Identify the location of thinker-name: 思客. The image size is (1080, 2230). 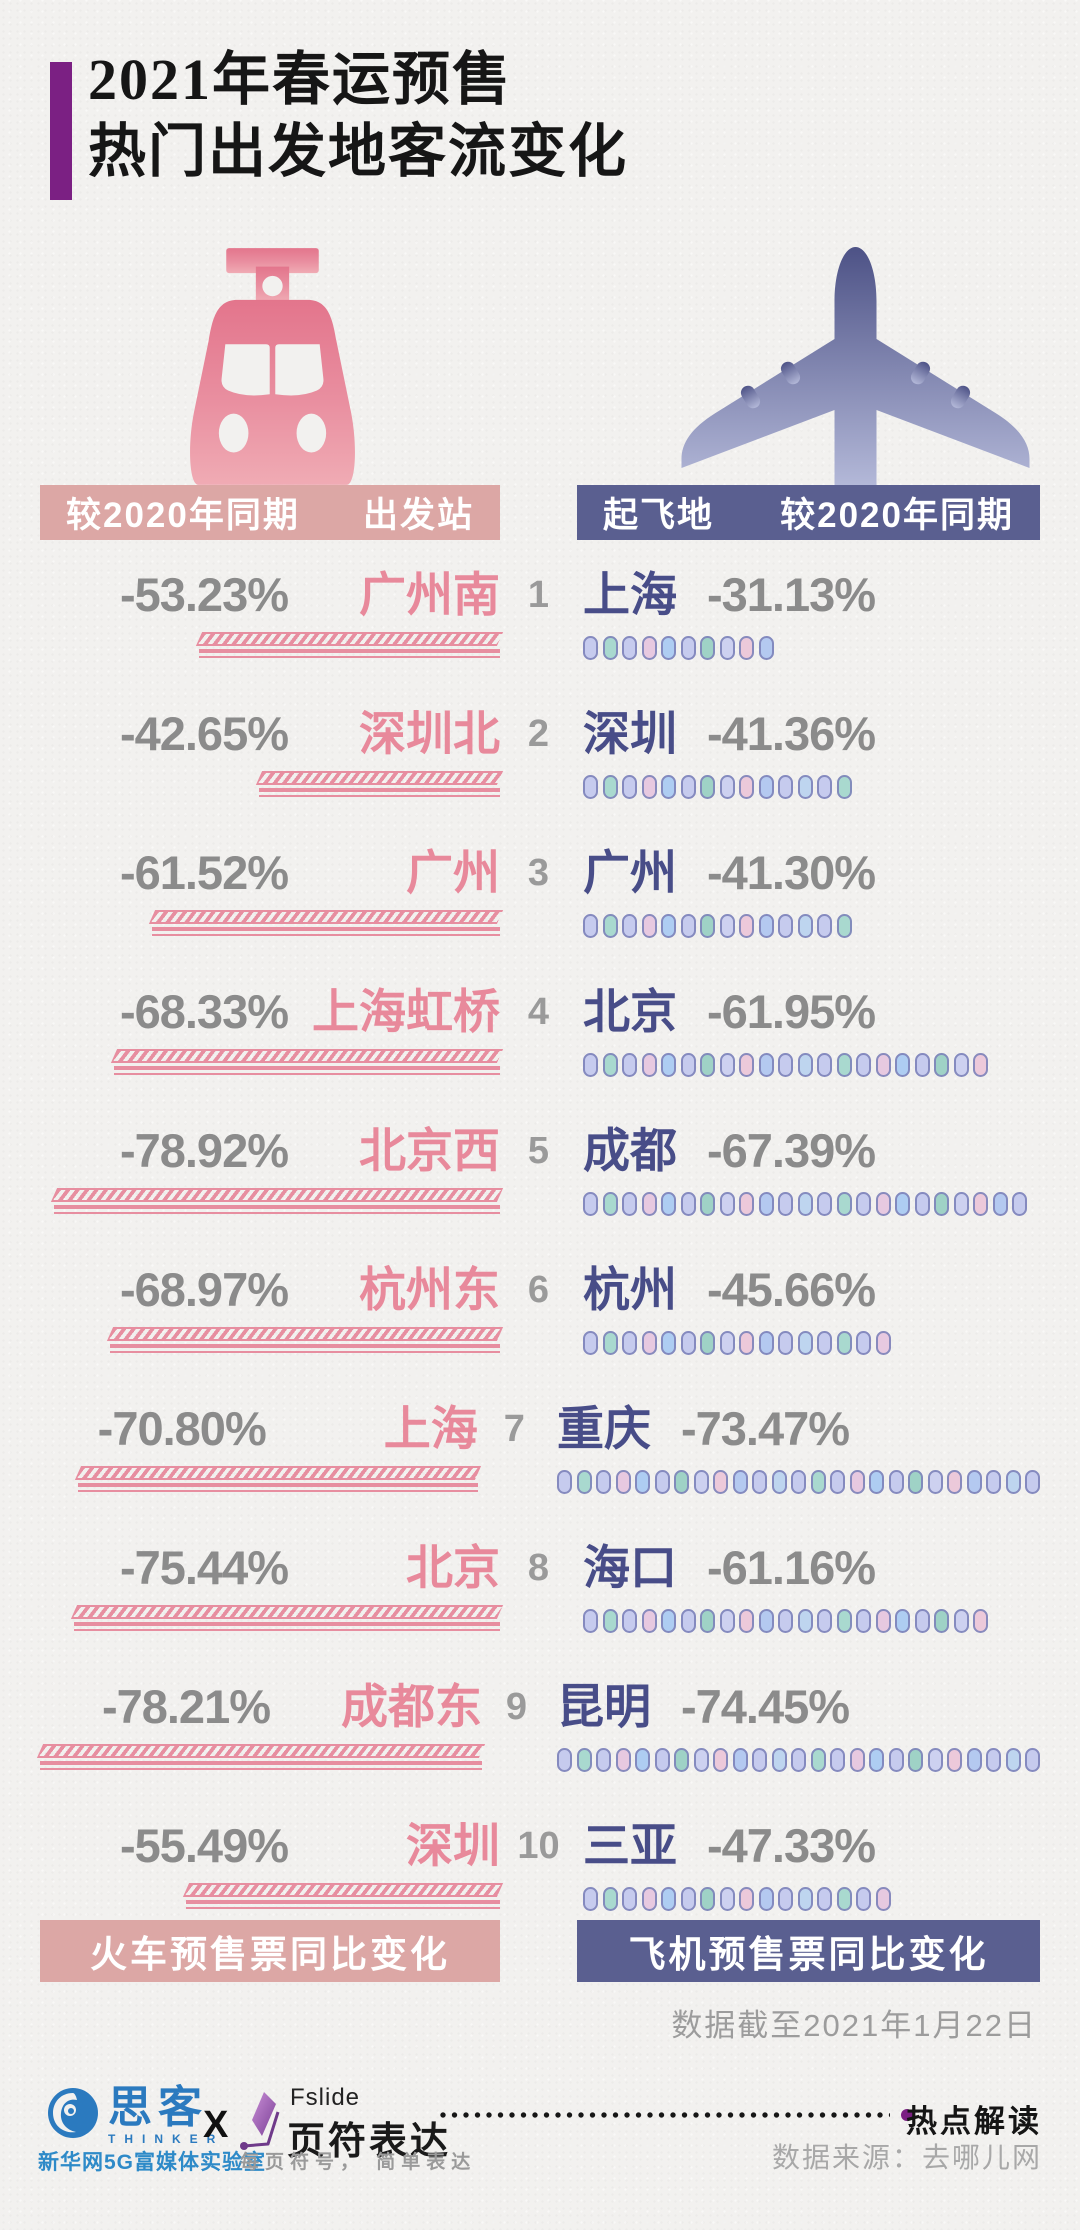
(158, 2107).